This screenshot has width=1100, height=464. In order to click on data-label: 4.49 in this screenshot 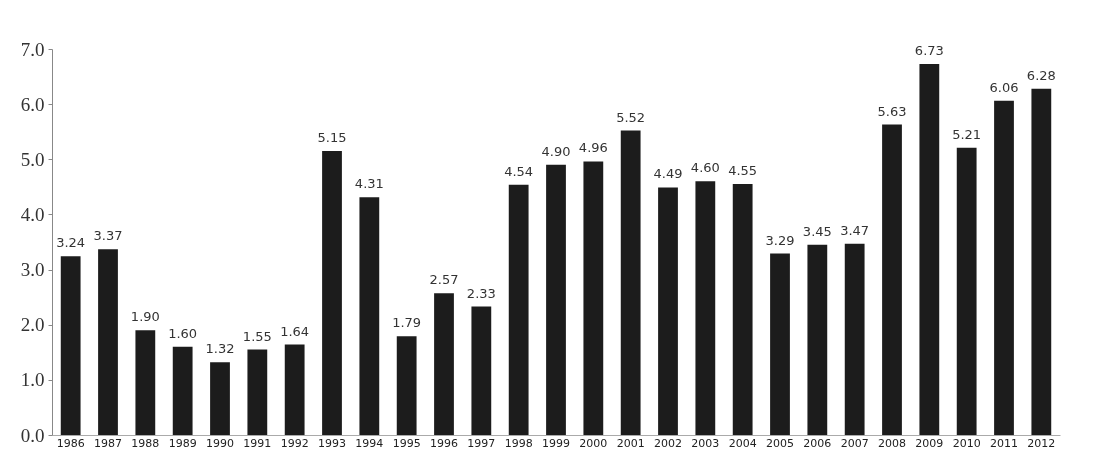, I will do `click(668, 174)`.